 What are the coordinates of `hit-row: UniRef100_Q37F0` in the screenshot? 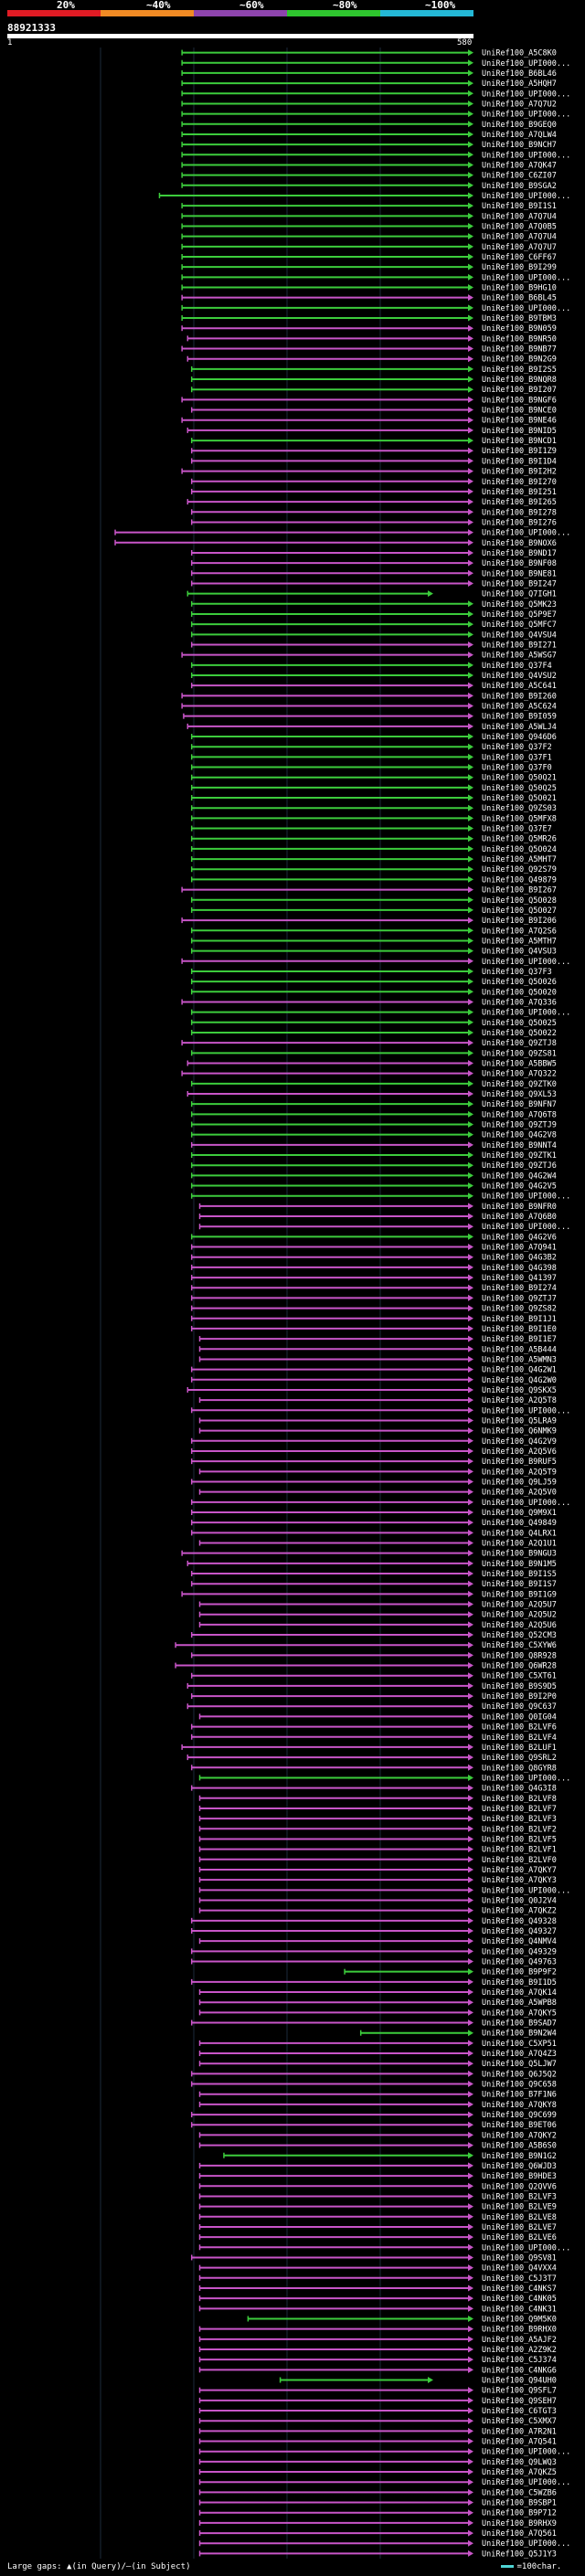 It's located at (371, 768).